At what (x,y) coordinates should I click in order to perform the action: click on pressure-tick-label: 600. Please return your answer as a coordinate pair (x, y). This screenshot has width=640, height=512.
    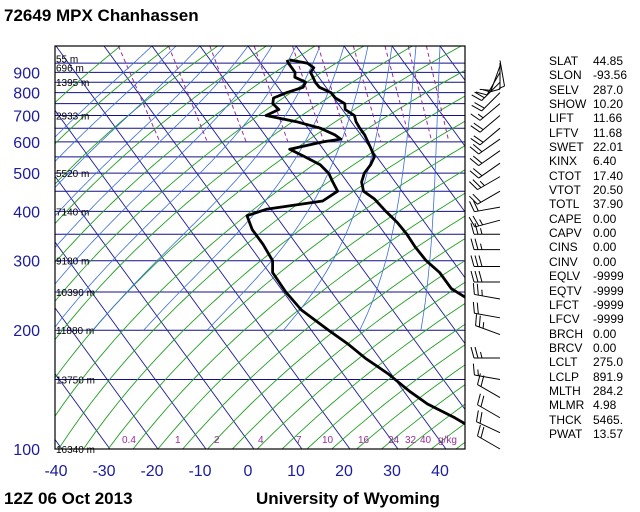
    Looking at the image, I should click on (26, 143).